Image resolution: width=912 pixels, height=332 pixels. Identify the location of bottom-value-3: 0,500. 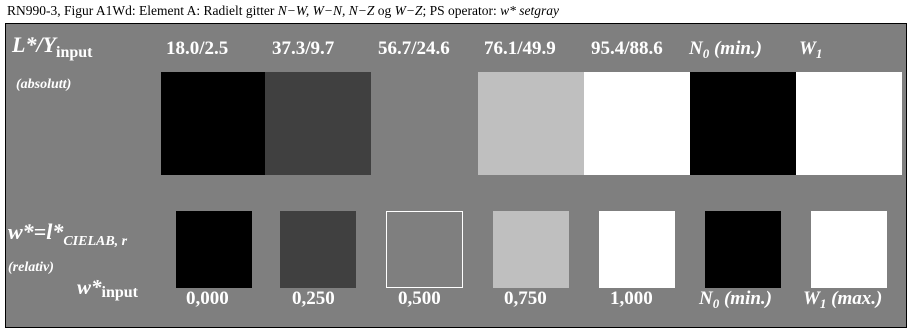
(419, 298).